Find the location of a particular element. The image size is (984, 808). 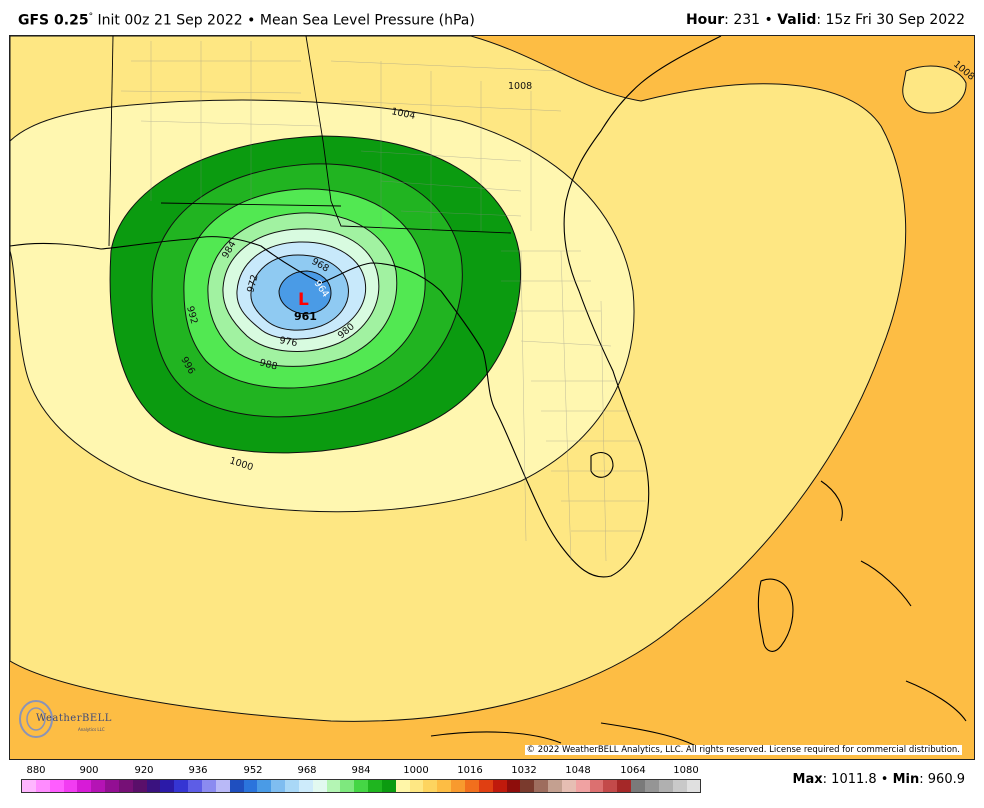

valid-label: Valid is located at coordinates (797, 20).